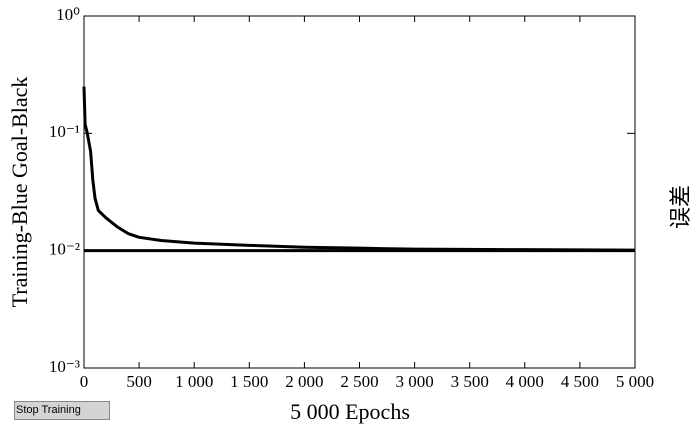 This screenshot has height=434, width=700. Describe the element at coordinates (64, 366) in the screenshot. I see `y-tick-label: 10⁻³` at that location.